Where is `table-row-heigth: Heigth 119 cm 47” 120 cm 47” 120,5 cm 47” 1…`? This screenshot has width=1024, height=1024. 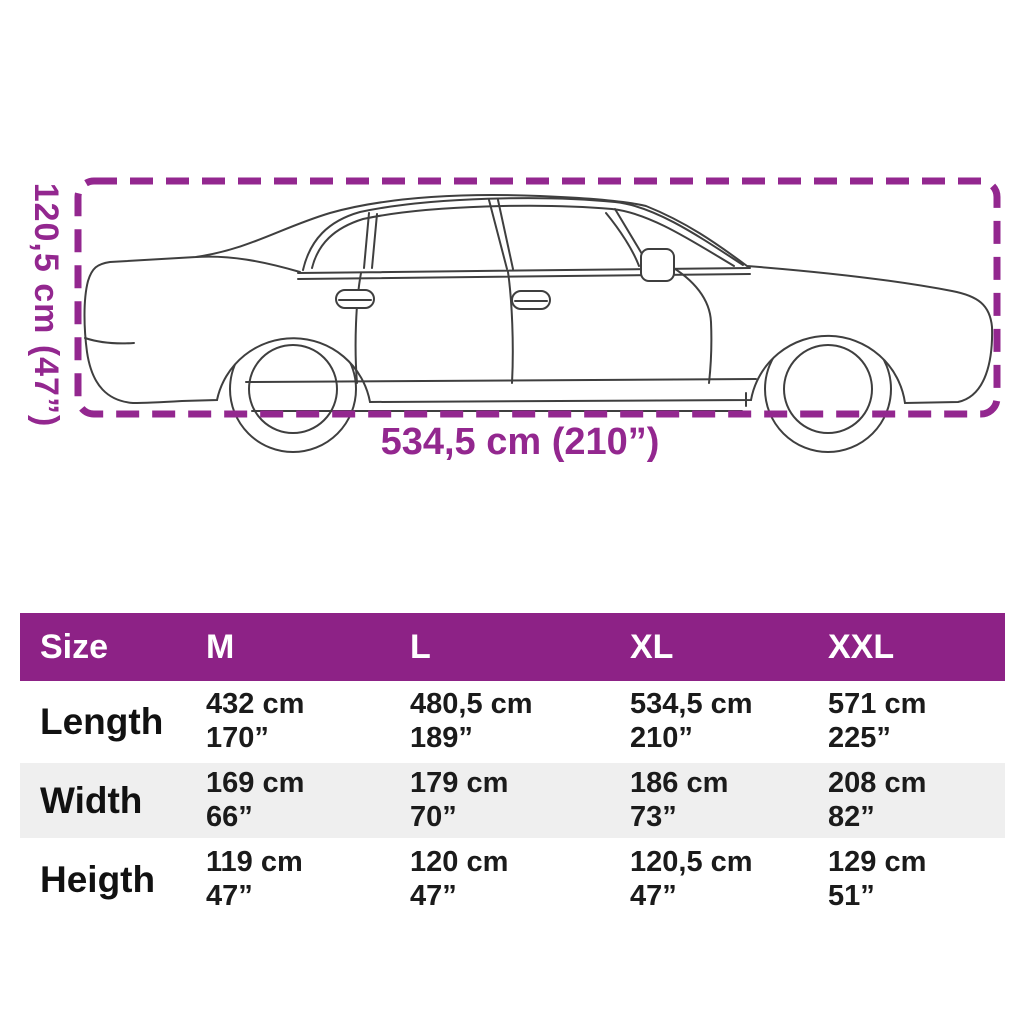
table-row-heigth: Heigth 119 cm 47” 120 cm 47” 120,5 cm 47” 1… is located at coordinates (512, 880).